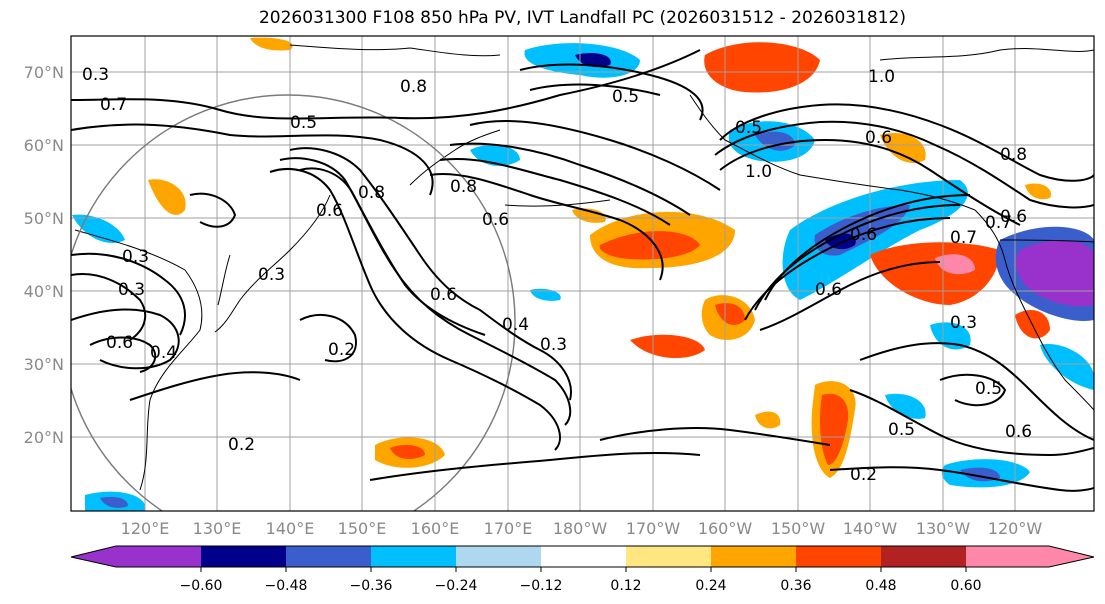 The image size is (1105, 604). Describe the element at coordinates (625, 586) in the screenshot. I see `colorbar-tick-label: 0.12` at that location.